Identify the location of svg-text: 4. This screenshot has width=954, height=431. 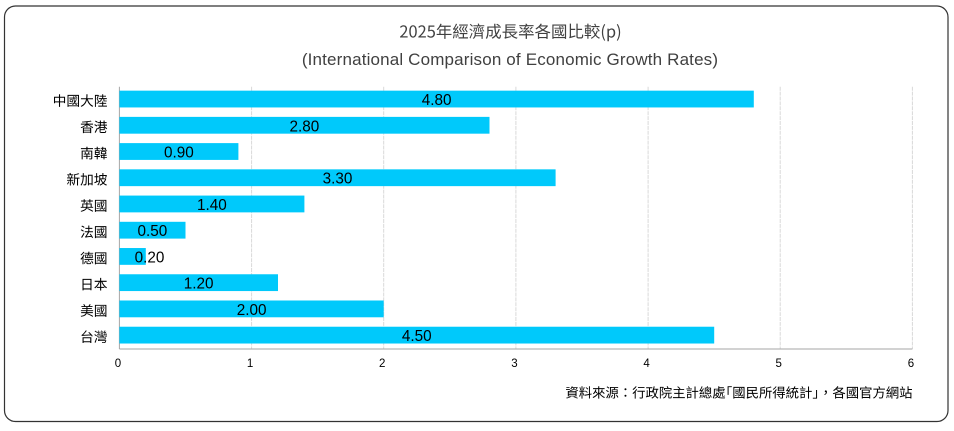
(646, 364).